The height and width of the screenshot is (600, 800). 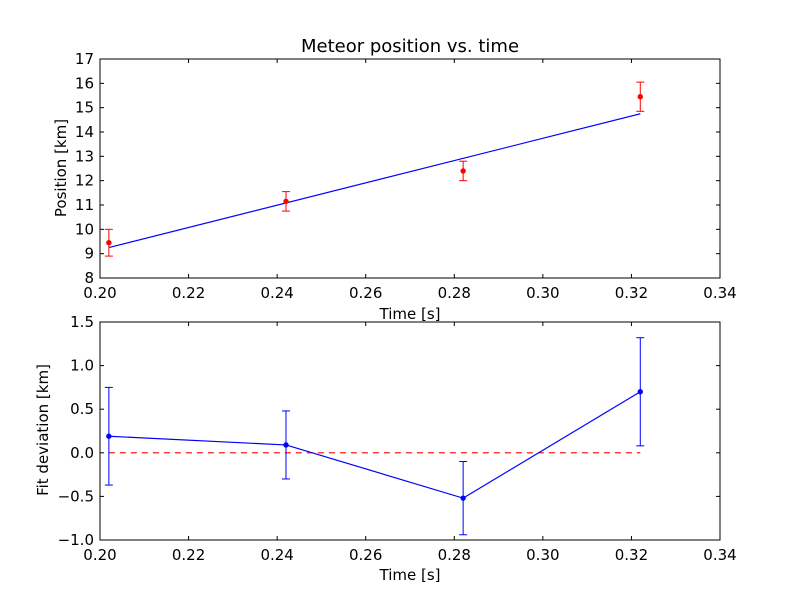 I want to click on top-x-axis-label: Time [s], so click(x=410, y=314).